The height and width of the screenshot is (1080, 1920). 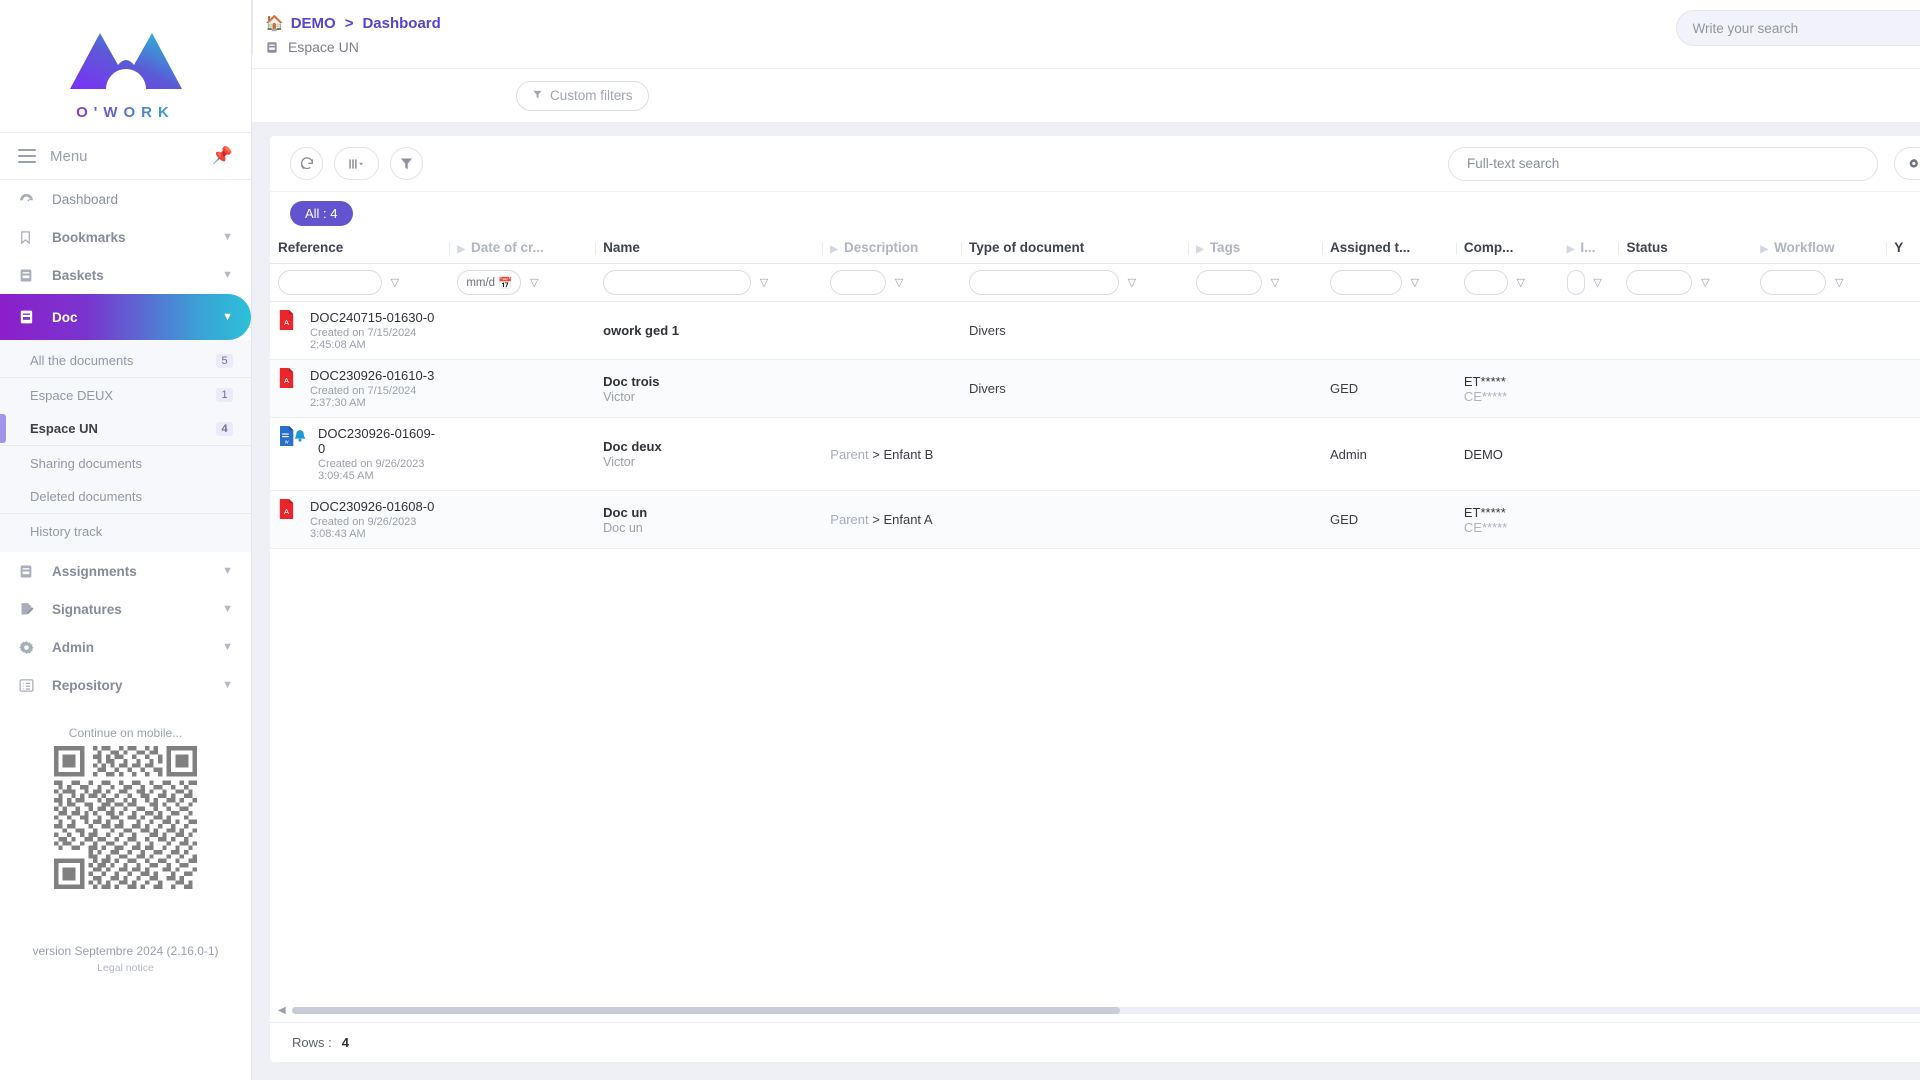 What do you see at coordinates (125, 497) in the screenshot?
I see `sidebar-subitem-deleted-documents: Deleted documents` at bounding box center [125, 497].